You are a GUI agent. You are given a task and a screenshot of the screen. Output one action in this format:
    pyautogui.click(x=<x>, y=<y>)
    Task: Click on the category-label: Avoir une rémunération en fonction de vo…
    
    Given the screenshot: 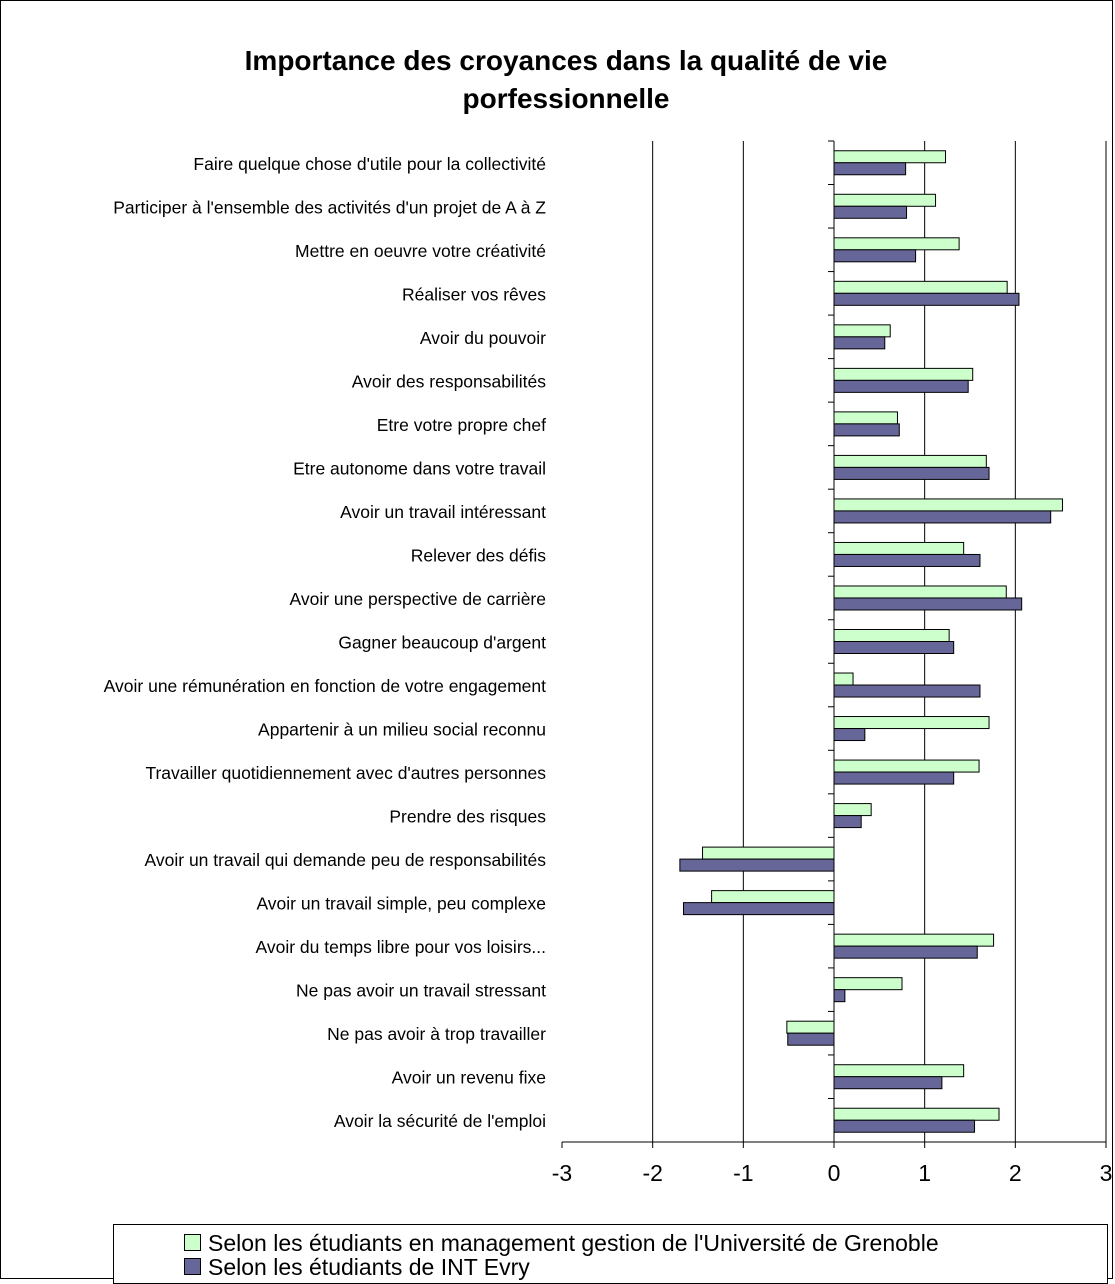 What is the action you would take?
    pyautogui.click(x=325, y=686)
    